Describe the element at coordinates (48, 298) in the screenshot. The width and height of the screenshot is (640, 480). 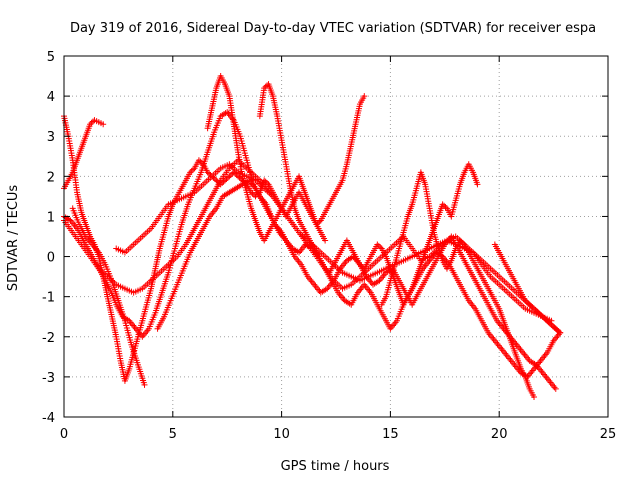
I see `y-tick-label: -1` at that location.